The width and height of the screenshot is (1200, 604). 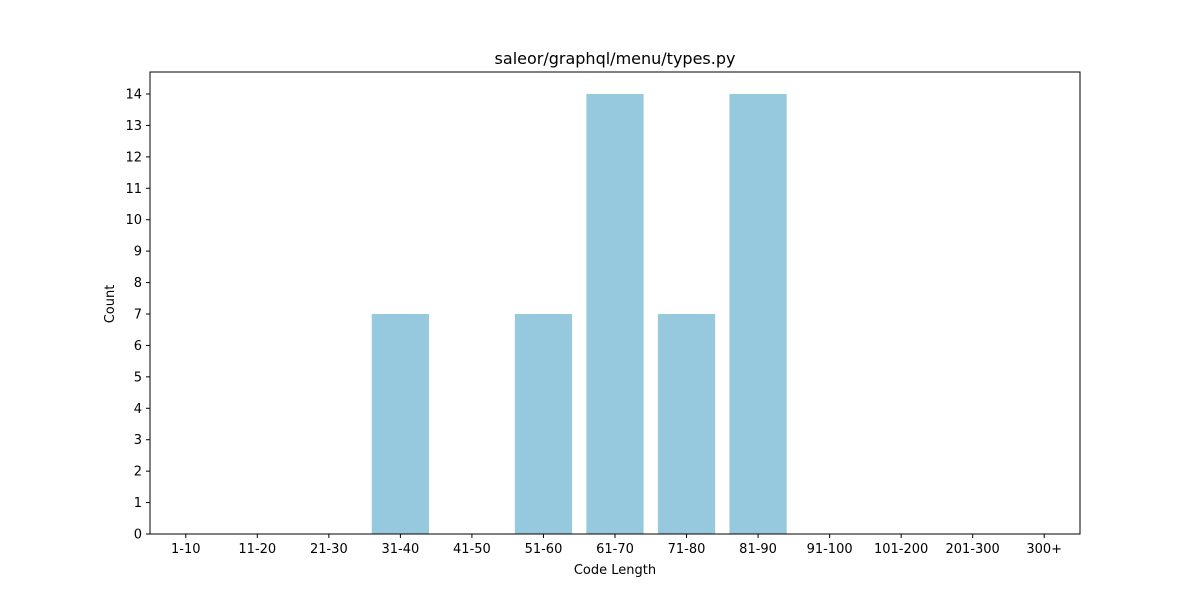 I want to click on y-tick-label: 1, so click(x=138, y=503).